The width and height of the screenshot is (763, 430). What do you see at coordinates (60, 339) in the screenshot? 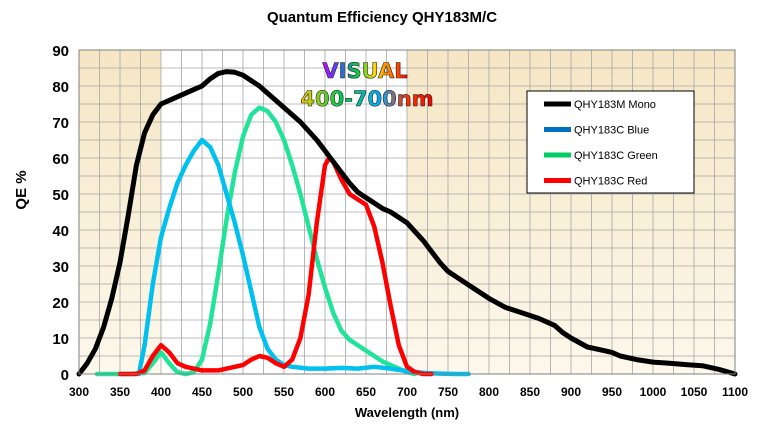
I see `y-tick-label: 10` at bounding box center [60, 339].